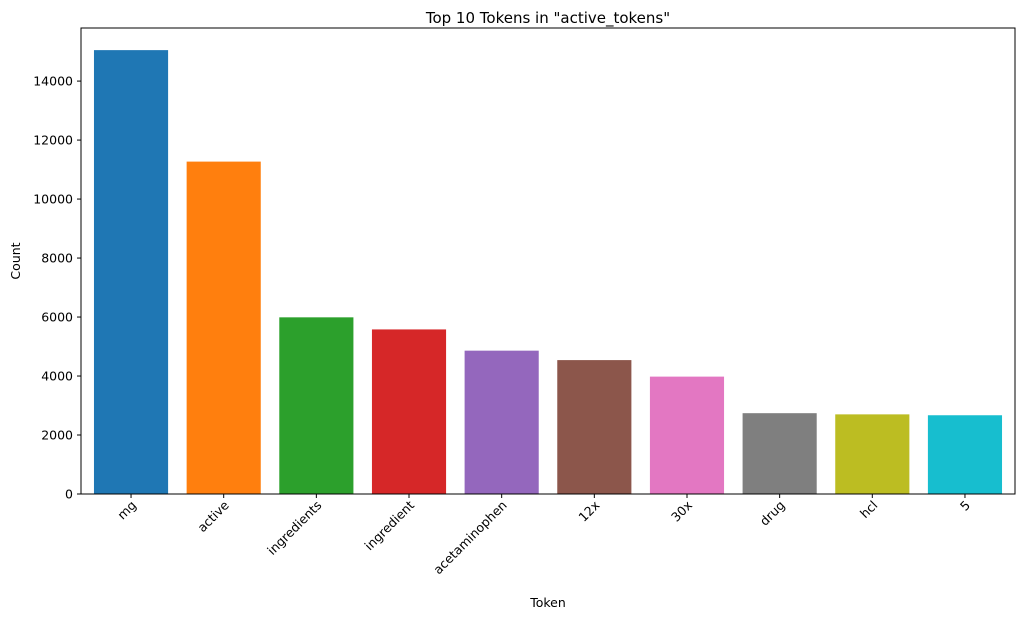 Image resolution: width=1023 pixels, height=620 pixels. I want to click on y-axis-ticks: 0 2000 4000 6000 8000 10000 12000 14000, so click(57, 288).